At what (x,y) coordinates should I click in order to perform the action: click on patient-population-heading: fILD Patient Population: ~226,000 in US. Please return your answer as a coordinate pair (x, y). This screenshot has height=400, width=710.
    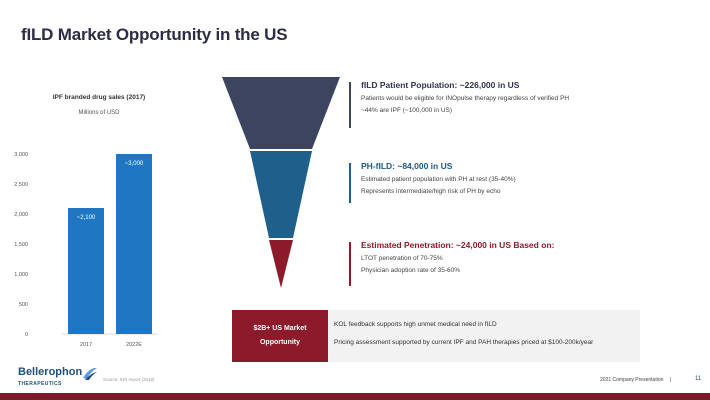
    Looking at the image, I should click on (440, 85).